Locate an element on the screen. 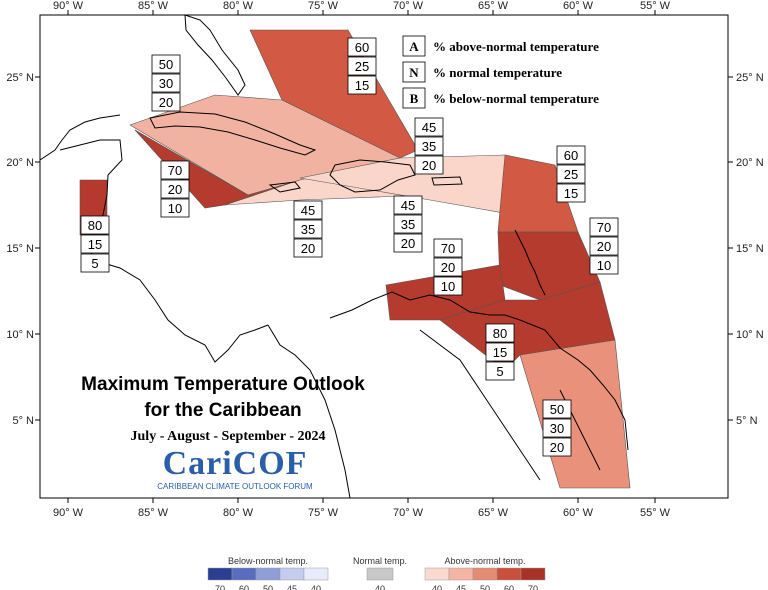 The height and width of the screenshot is (590, 768). lat-label-right: 5° N is located at coordinates (747, 421).